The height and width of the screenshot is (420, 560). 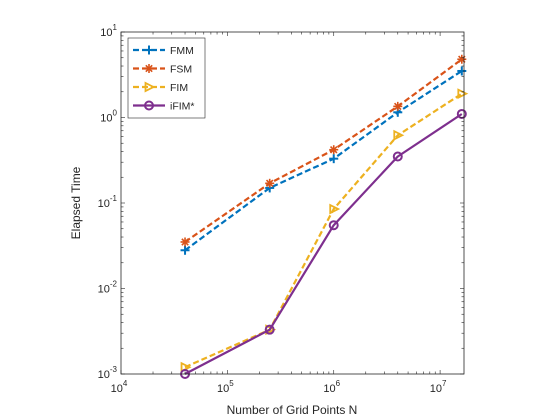 What do you see at coordinates (166, 78) in the screenshot?
I see `legend: FMM FSM FIM iFIM*` at bounding box center [166, 78].